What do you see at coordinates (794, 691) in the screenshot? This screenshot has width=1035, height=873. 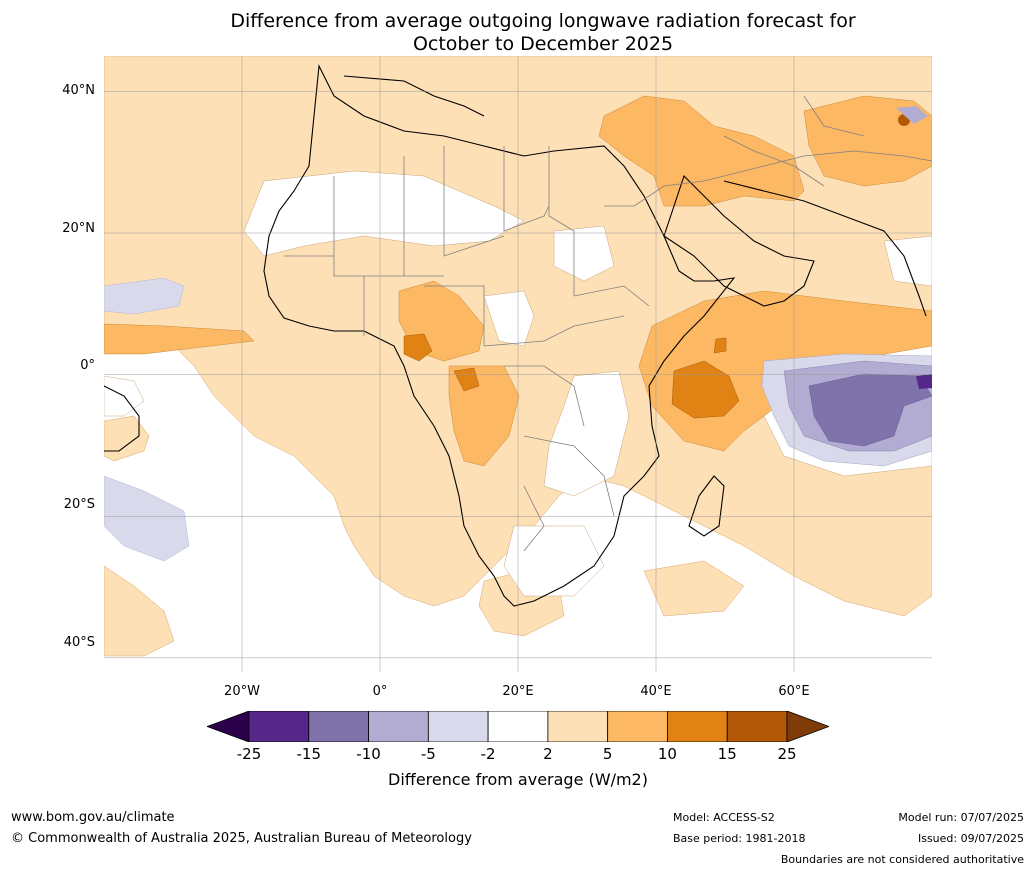 I see `lon-label-60e: 60°E` at bounding box center [794, 691].